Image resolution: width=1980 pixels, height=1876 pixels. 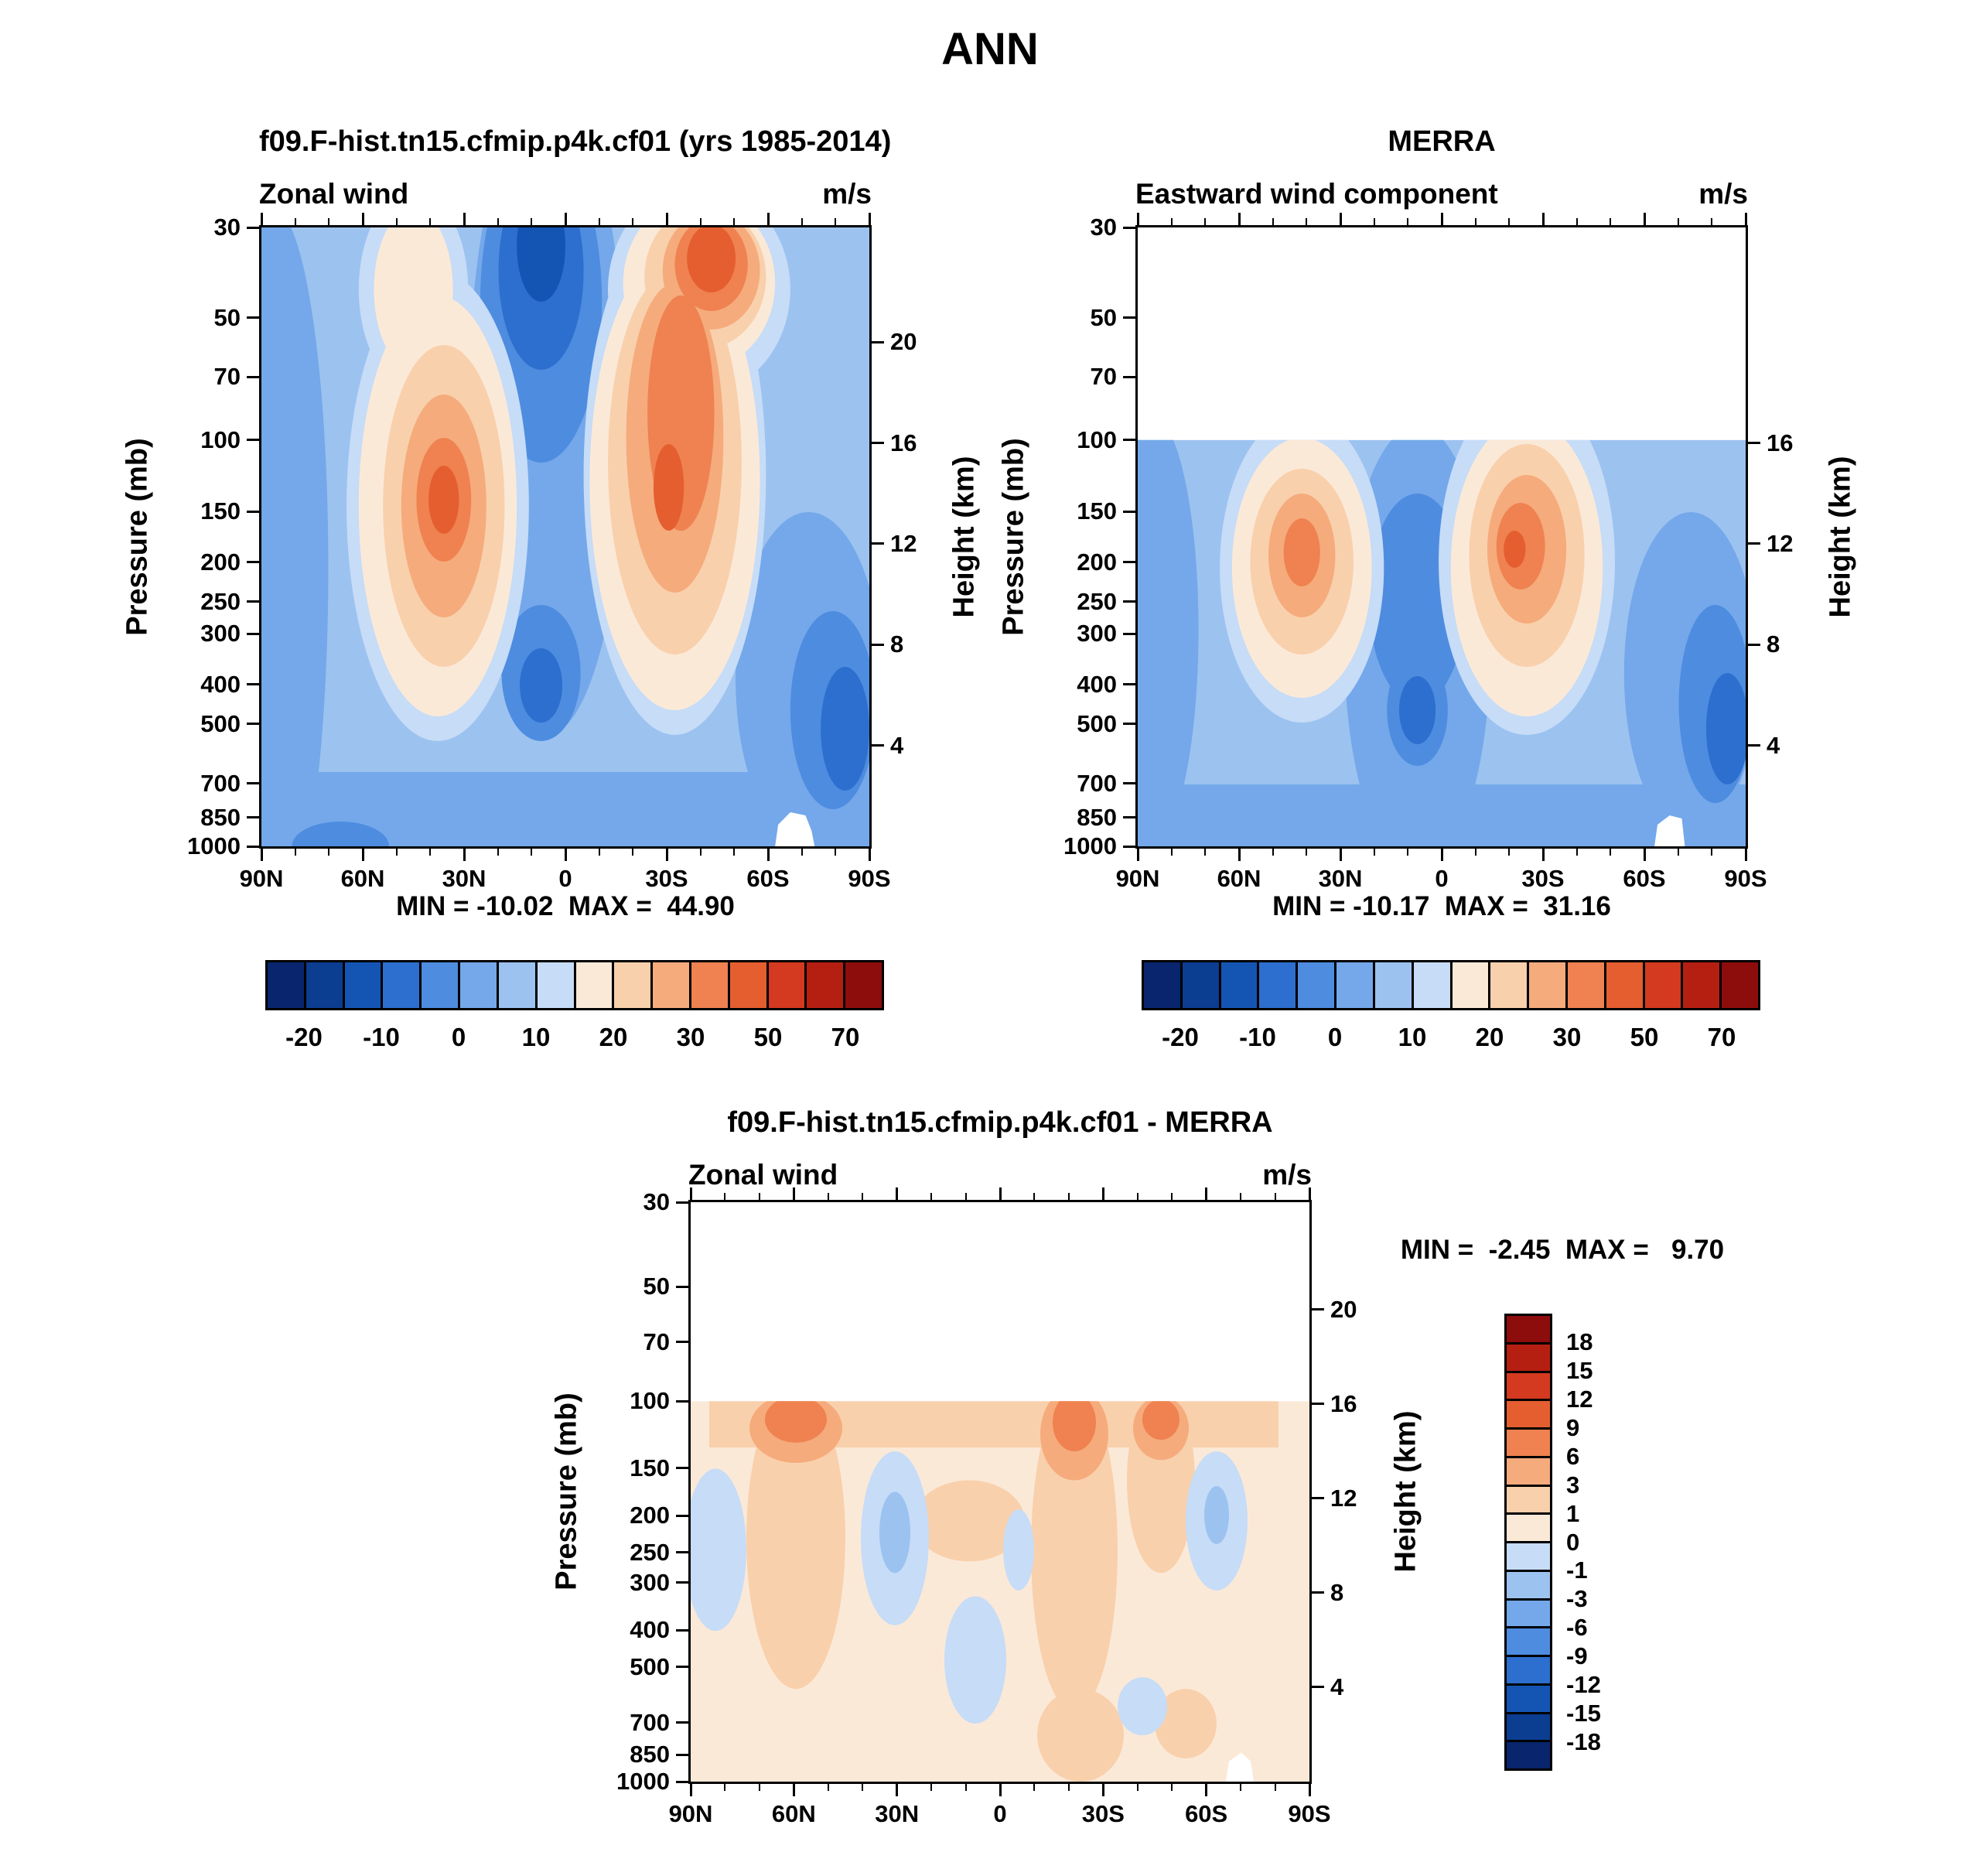 I want to click on diff-panel-title: f09.F-hist.tn15.cfmip.p4k.cf01 - MERRA, so click(x=1000, y=1122).